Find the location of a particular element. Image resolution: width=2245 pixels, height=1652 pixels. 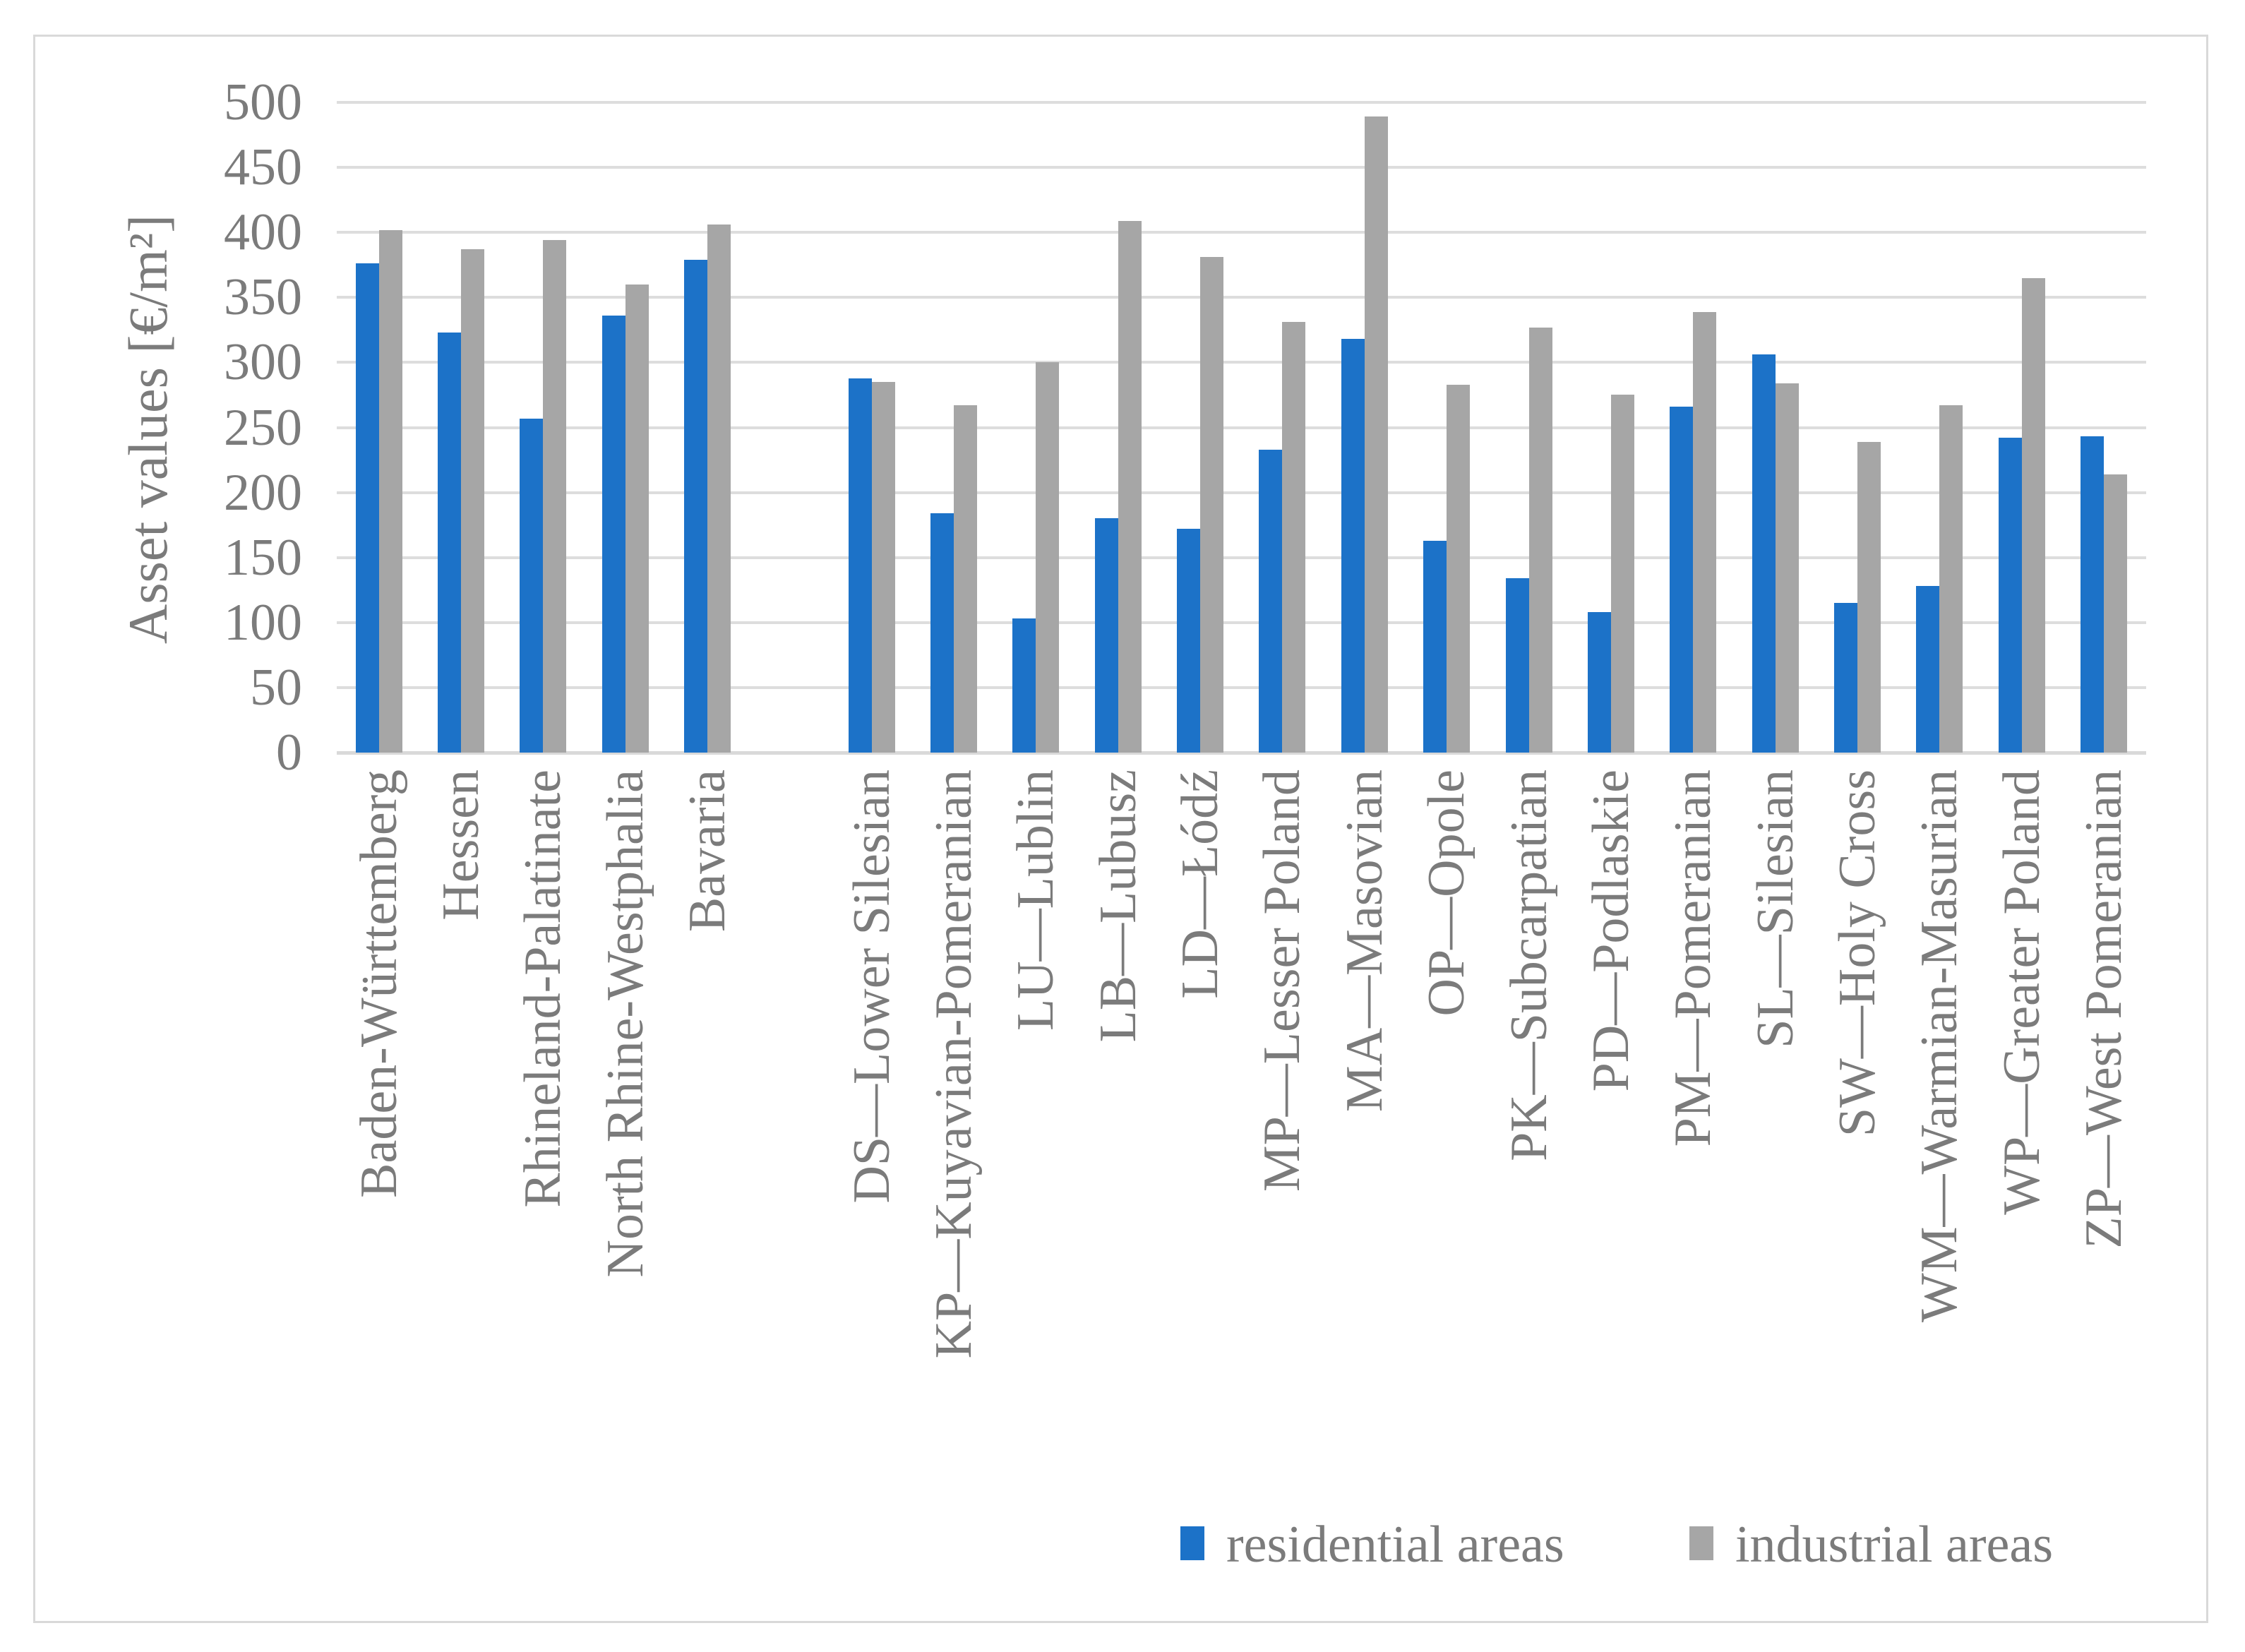

x-axis-label: Hessen is located at coordinates (460, 845).